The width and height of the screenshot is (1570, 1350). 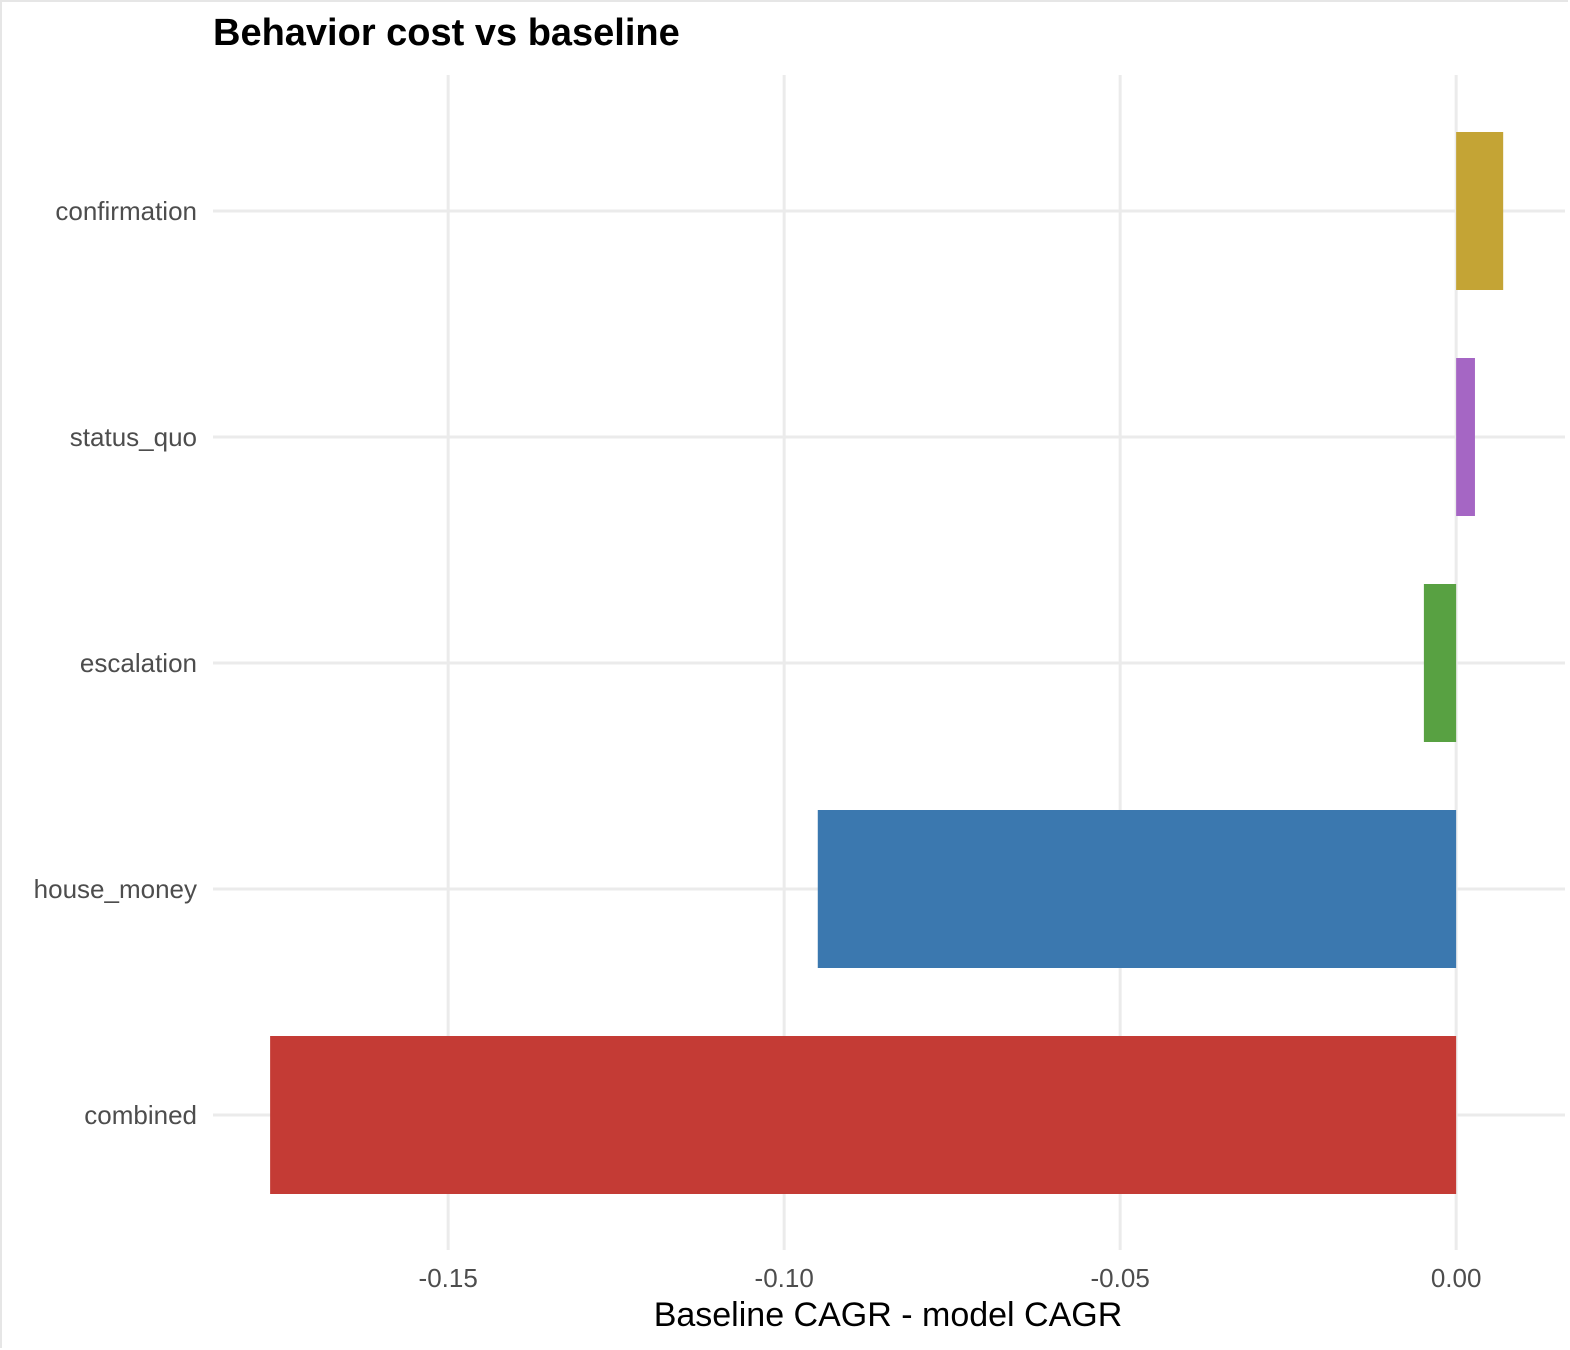 I want to click on x-tick-label: -0.10, so click(x=784, y=1278).